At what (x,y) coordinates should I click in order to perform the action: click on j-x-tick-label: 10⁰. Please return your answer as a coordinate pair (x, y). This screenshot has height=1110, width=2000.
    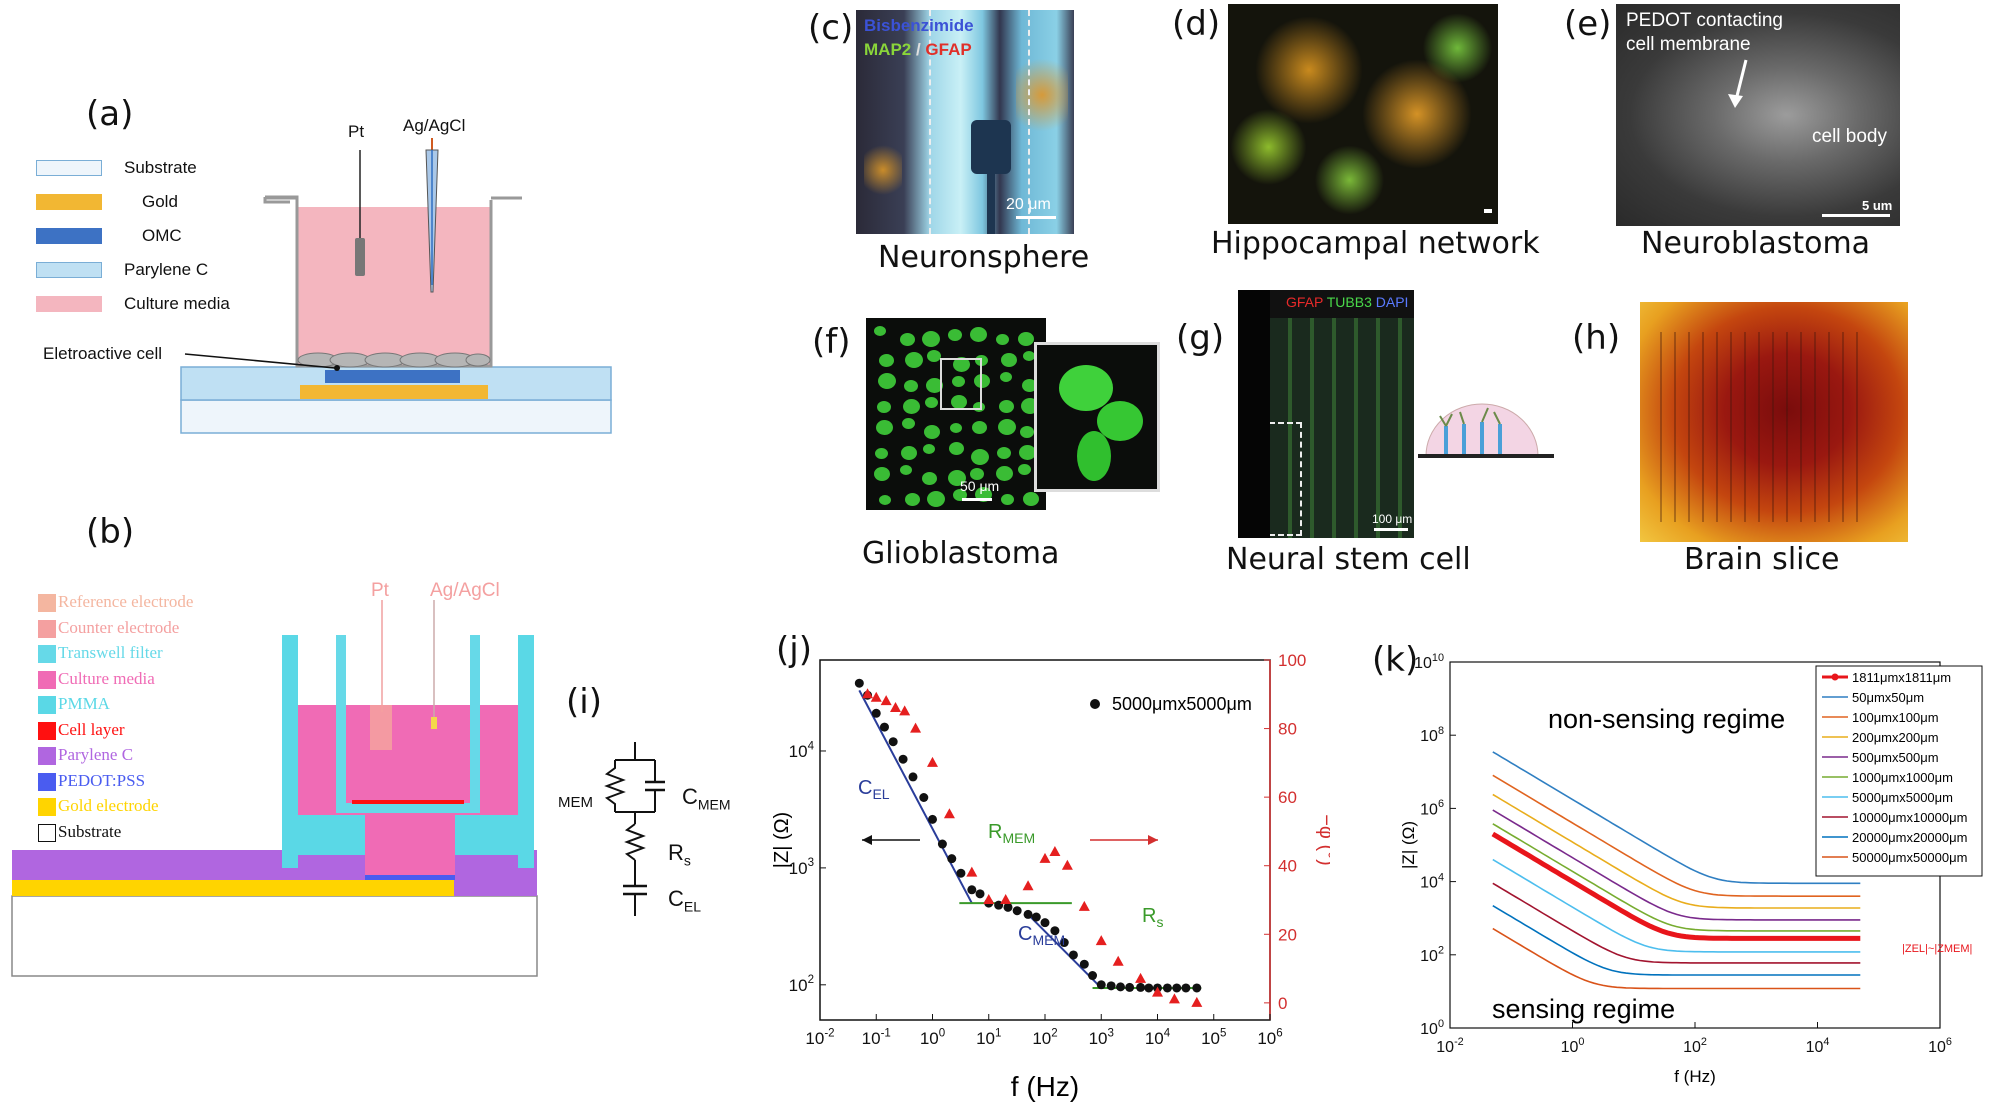
    Looking at the image, I should click on (932, 1037).